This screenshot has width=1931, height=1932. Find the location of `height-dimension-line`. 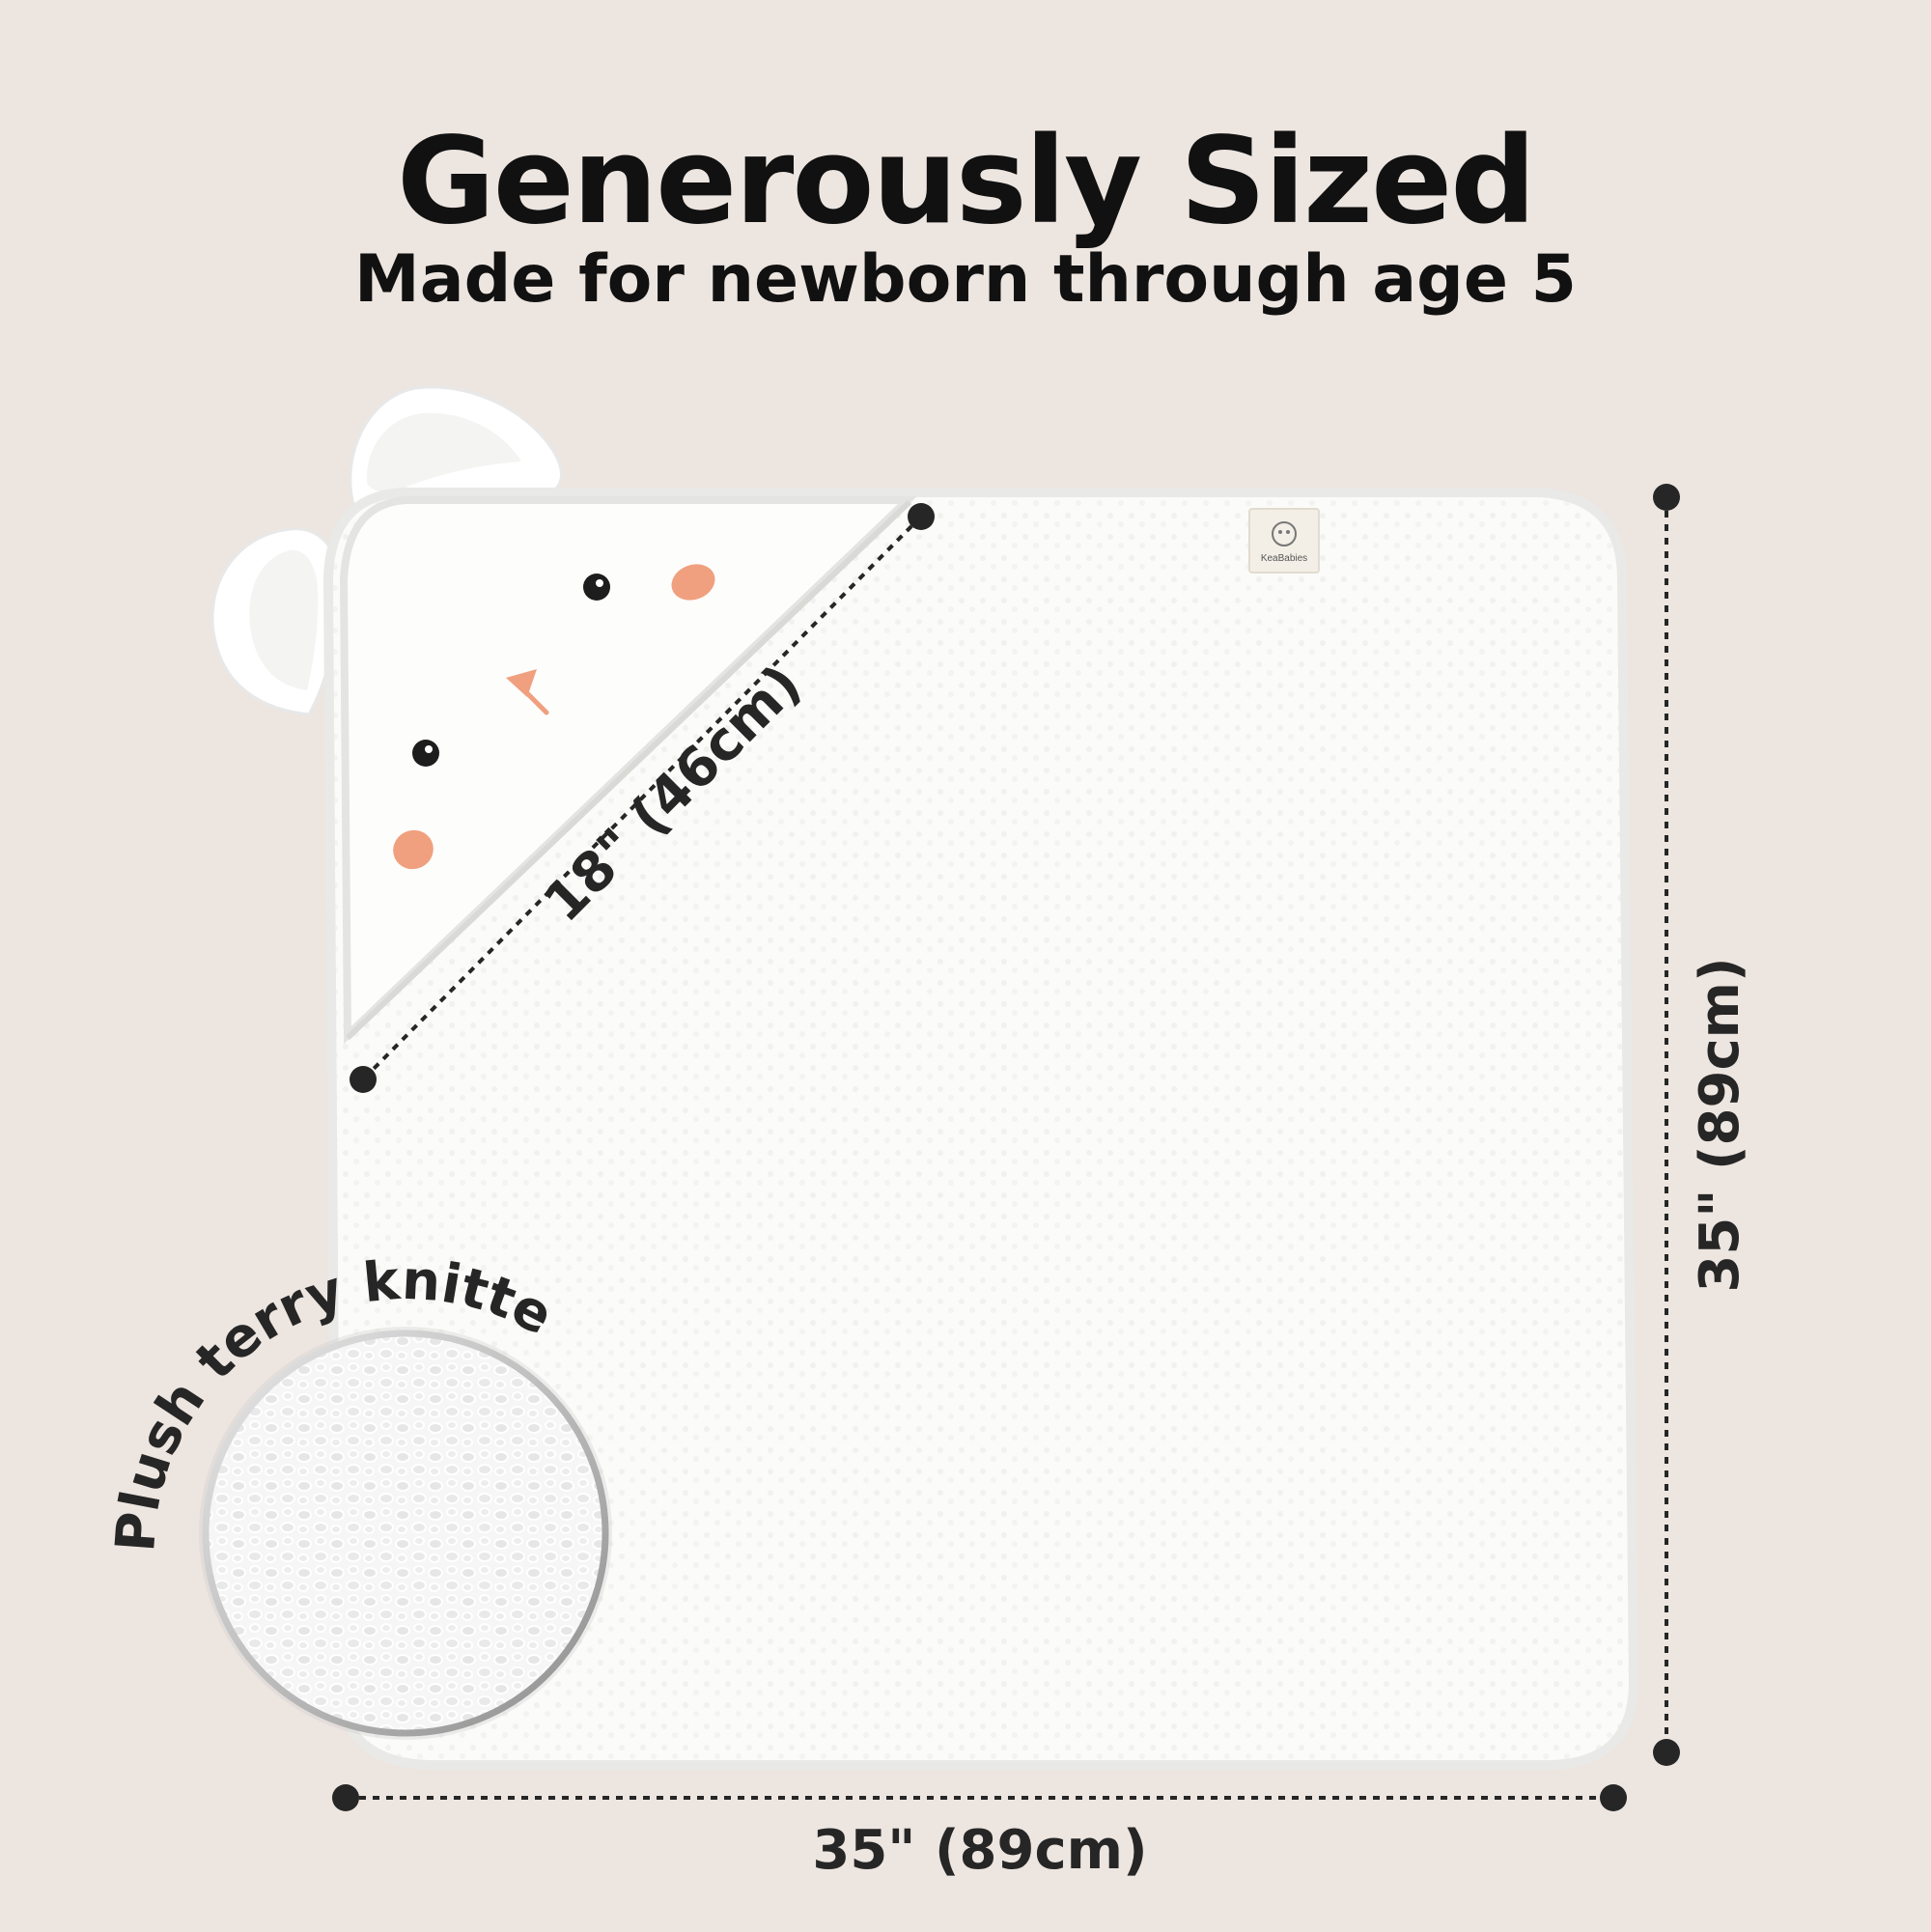

height-dimension-line is located at coordinates (1666, 1125).